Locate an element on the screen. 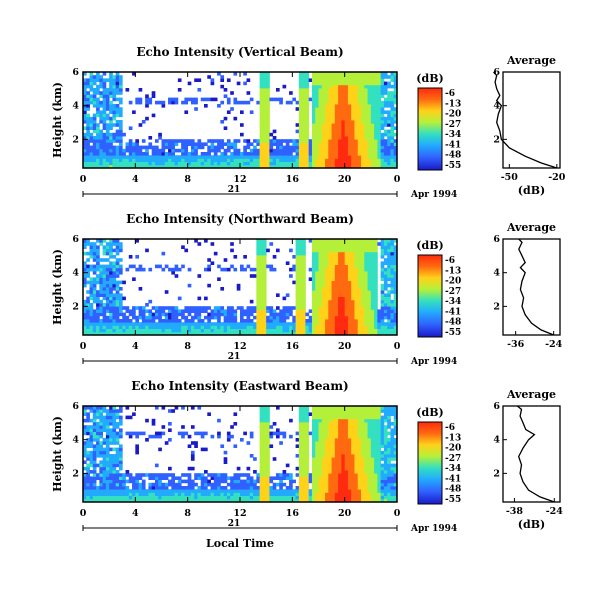 This screenshot has height=598, width=615. colorbar-level: -6 is located at coordinates (450, 94).